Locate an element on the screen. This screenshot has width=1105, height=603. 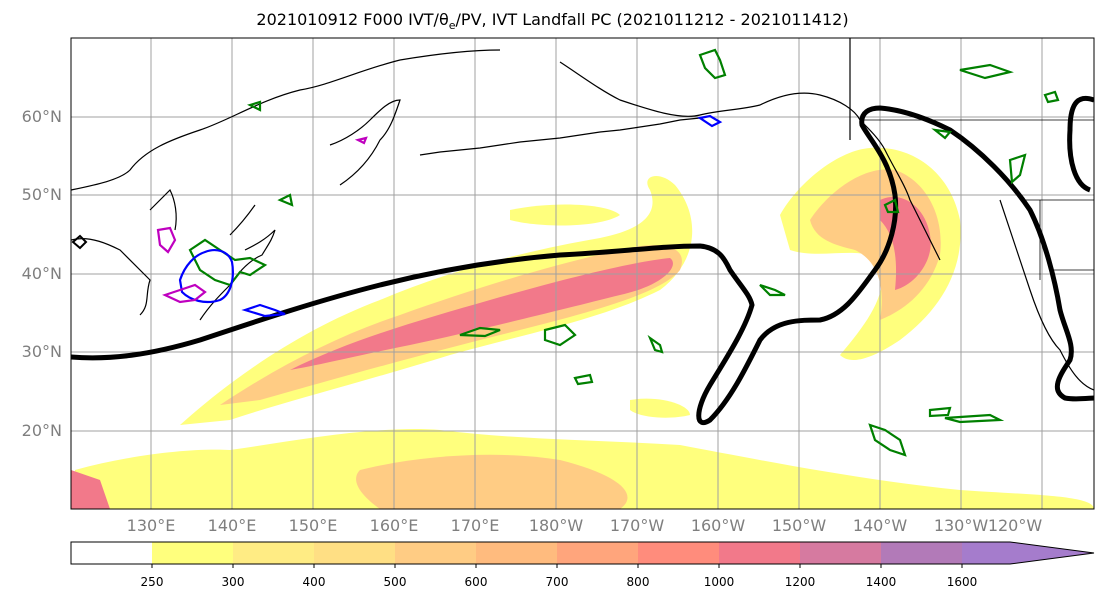
lat-label: 20°N is located at coordinates (41, 430).